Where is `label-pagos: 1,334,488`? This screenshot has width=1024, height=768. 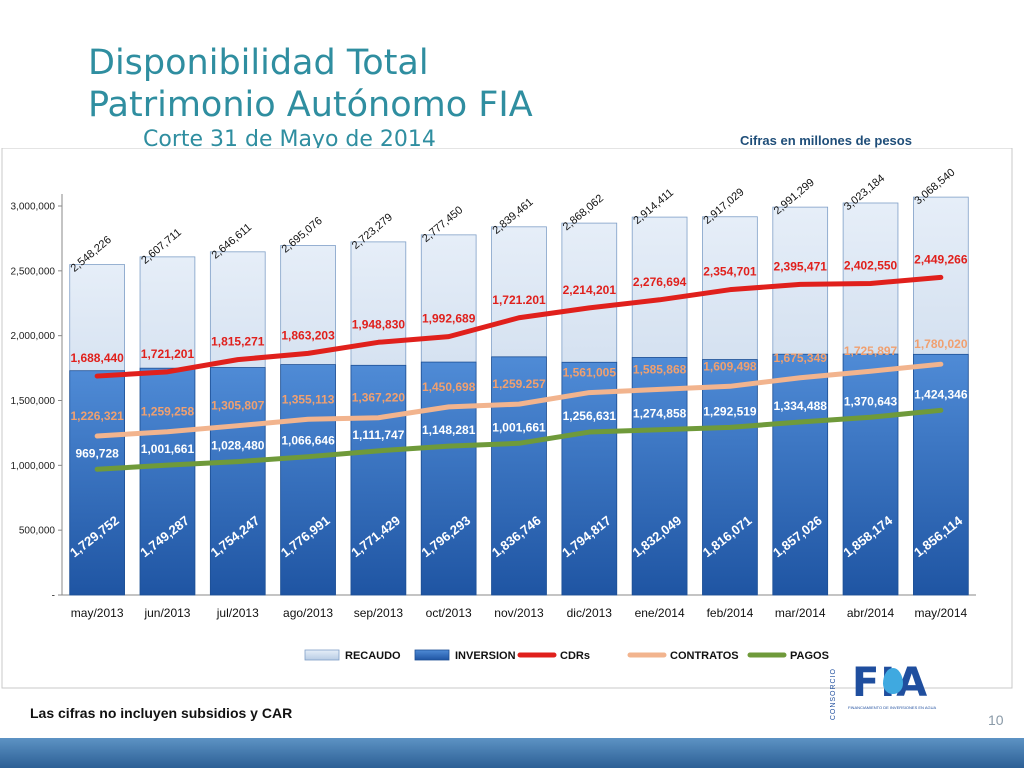 label-pagos: 1,334,488 is located at coordinates (801, 406).